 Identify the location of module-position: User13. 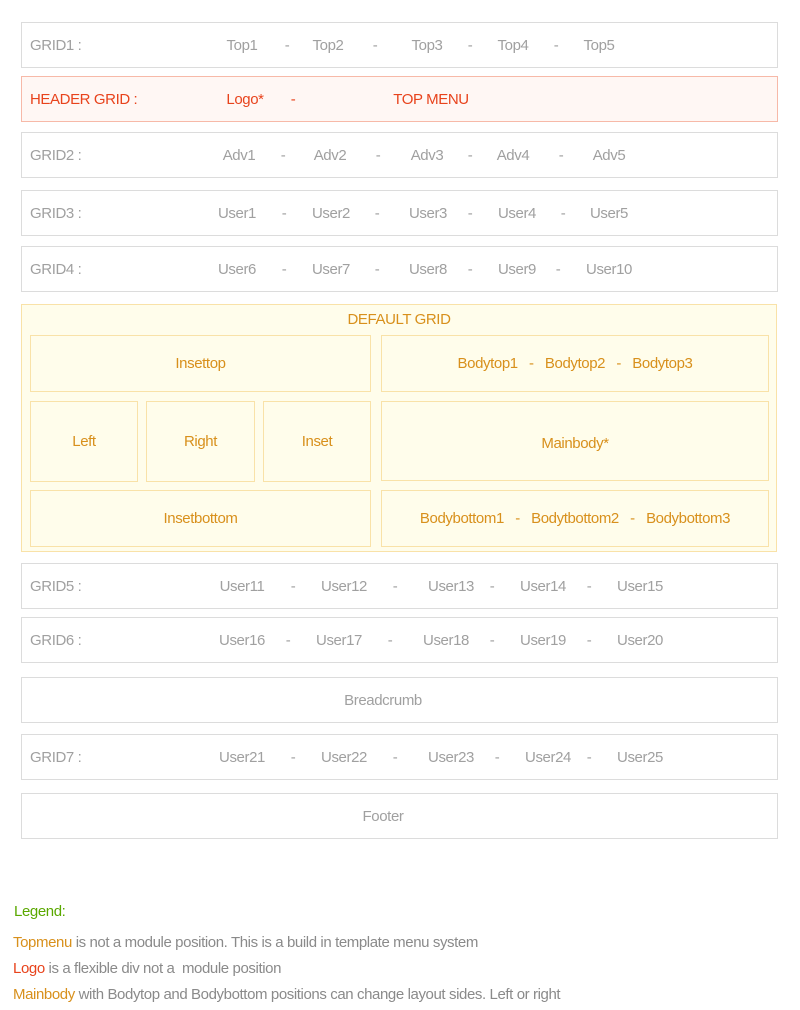
(451, 586).